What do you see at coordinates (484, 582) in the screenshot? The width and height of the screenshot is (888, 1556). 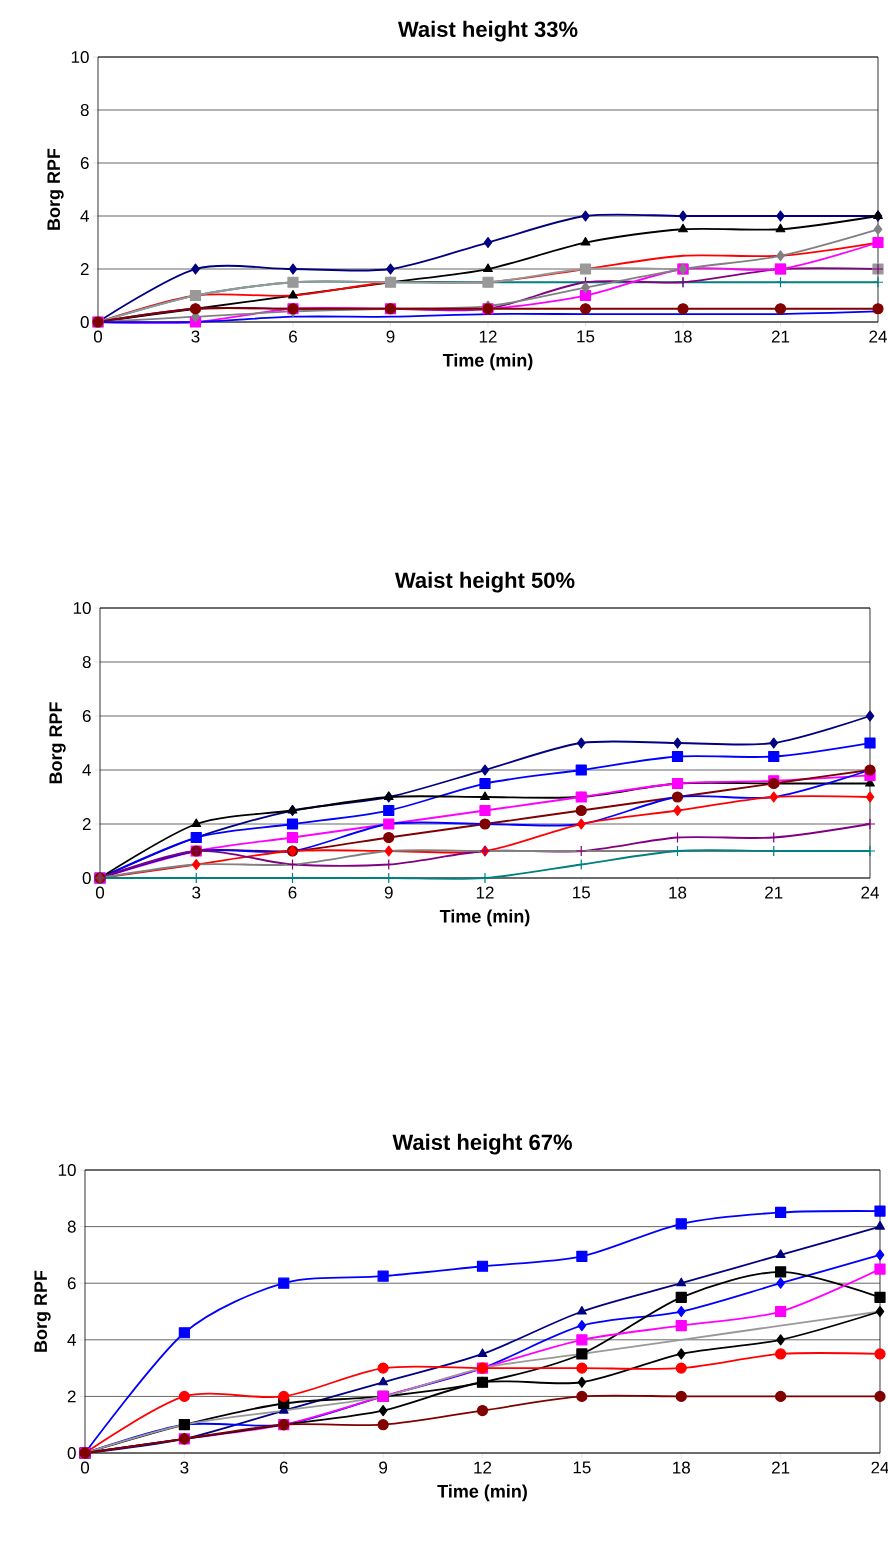 I see `chart-title: Waist height 50%` at bounding box center [484, 582].